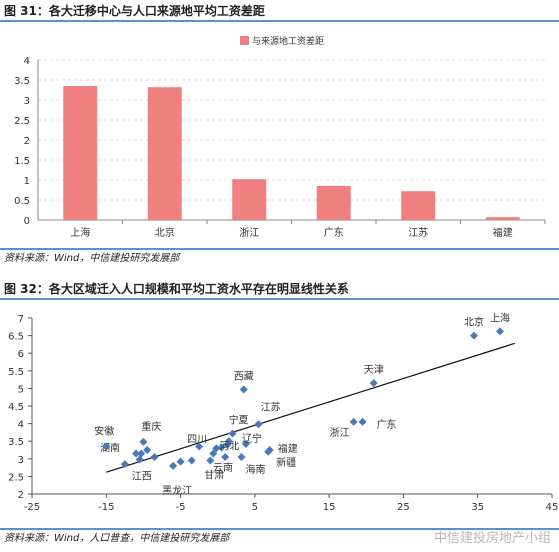  What do you see at coordinates (288, 448) in the screenshot?
I see `scatter-point-label: 福建` at bounding box center [288, 448].